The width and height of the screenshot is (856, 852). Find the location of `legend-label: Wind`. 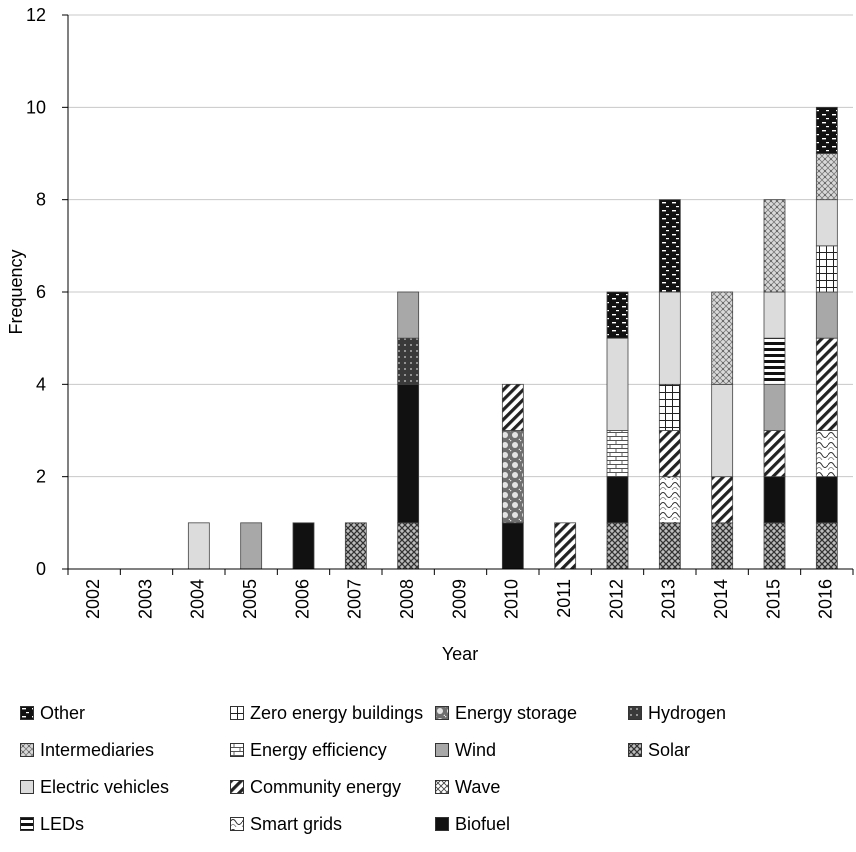

legend-label: Wind is located at coordinates (476, 749).